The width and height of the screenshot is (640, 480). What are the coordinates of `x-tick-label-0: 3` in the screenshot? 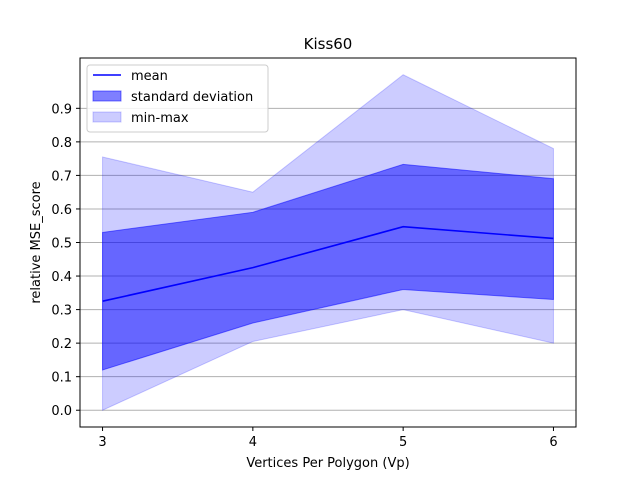 It's located at (102, 442).